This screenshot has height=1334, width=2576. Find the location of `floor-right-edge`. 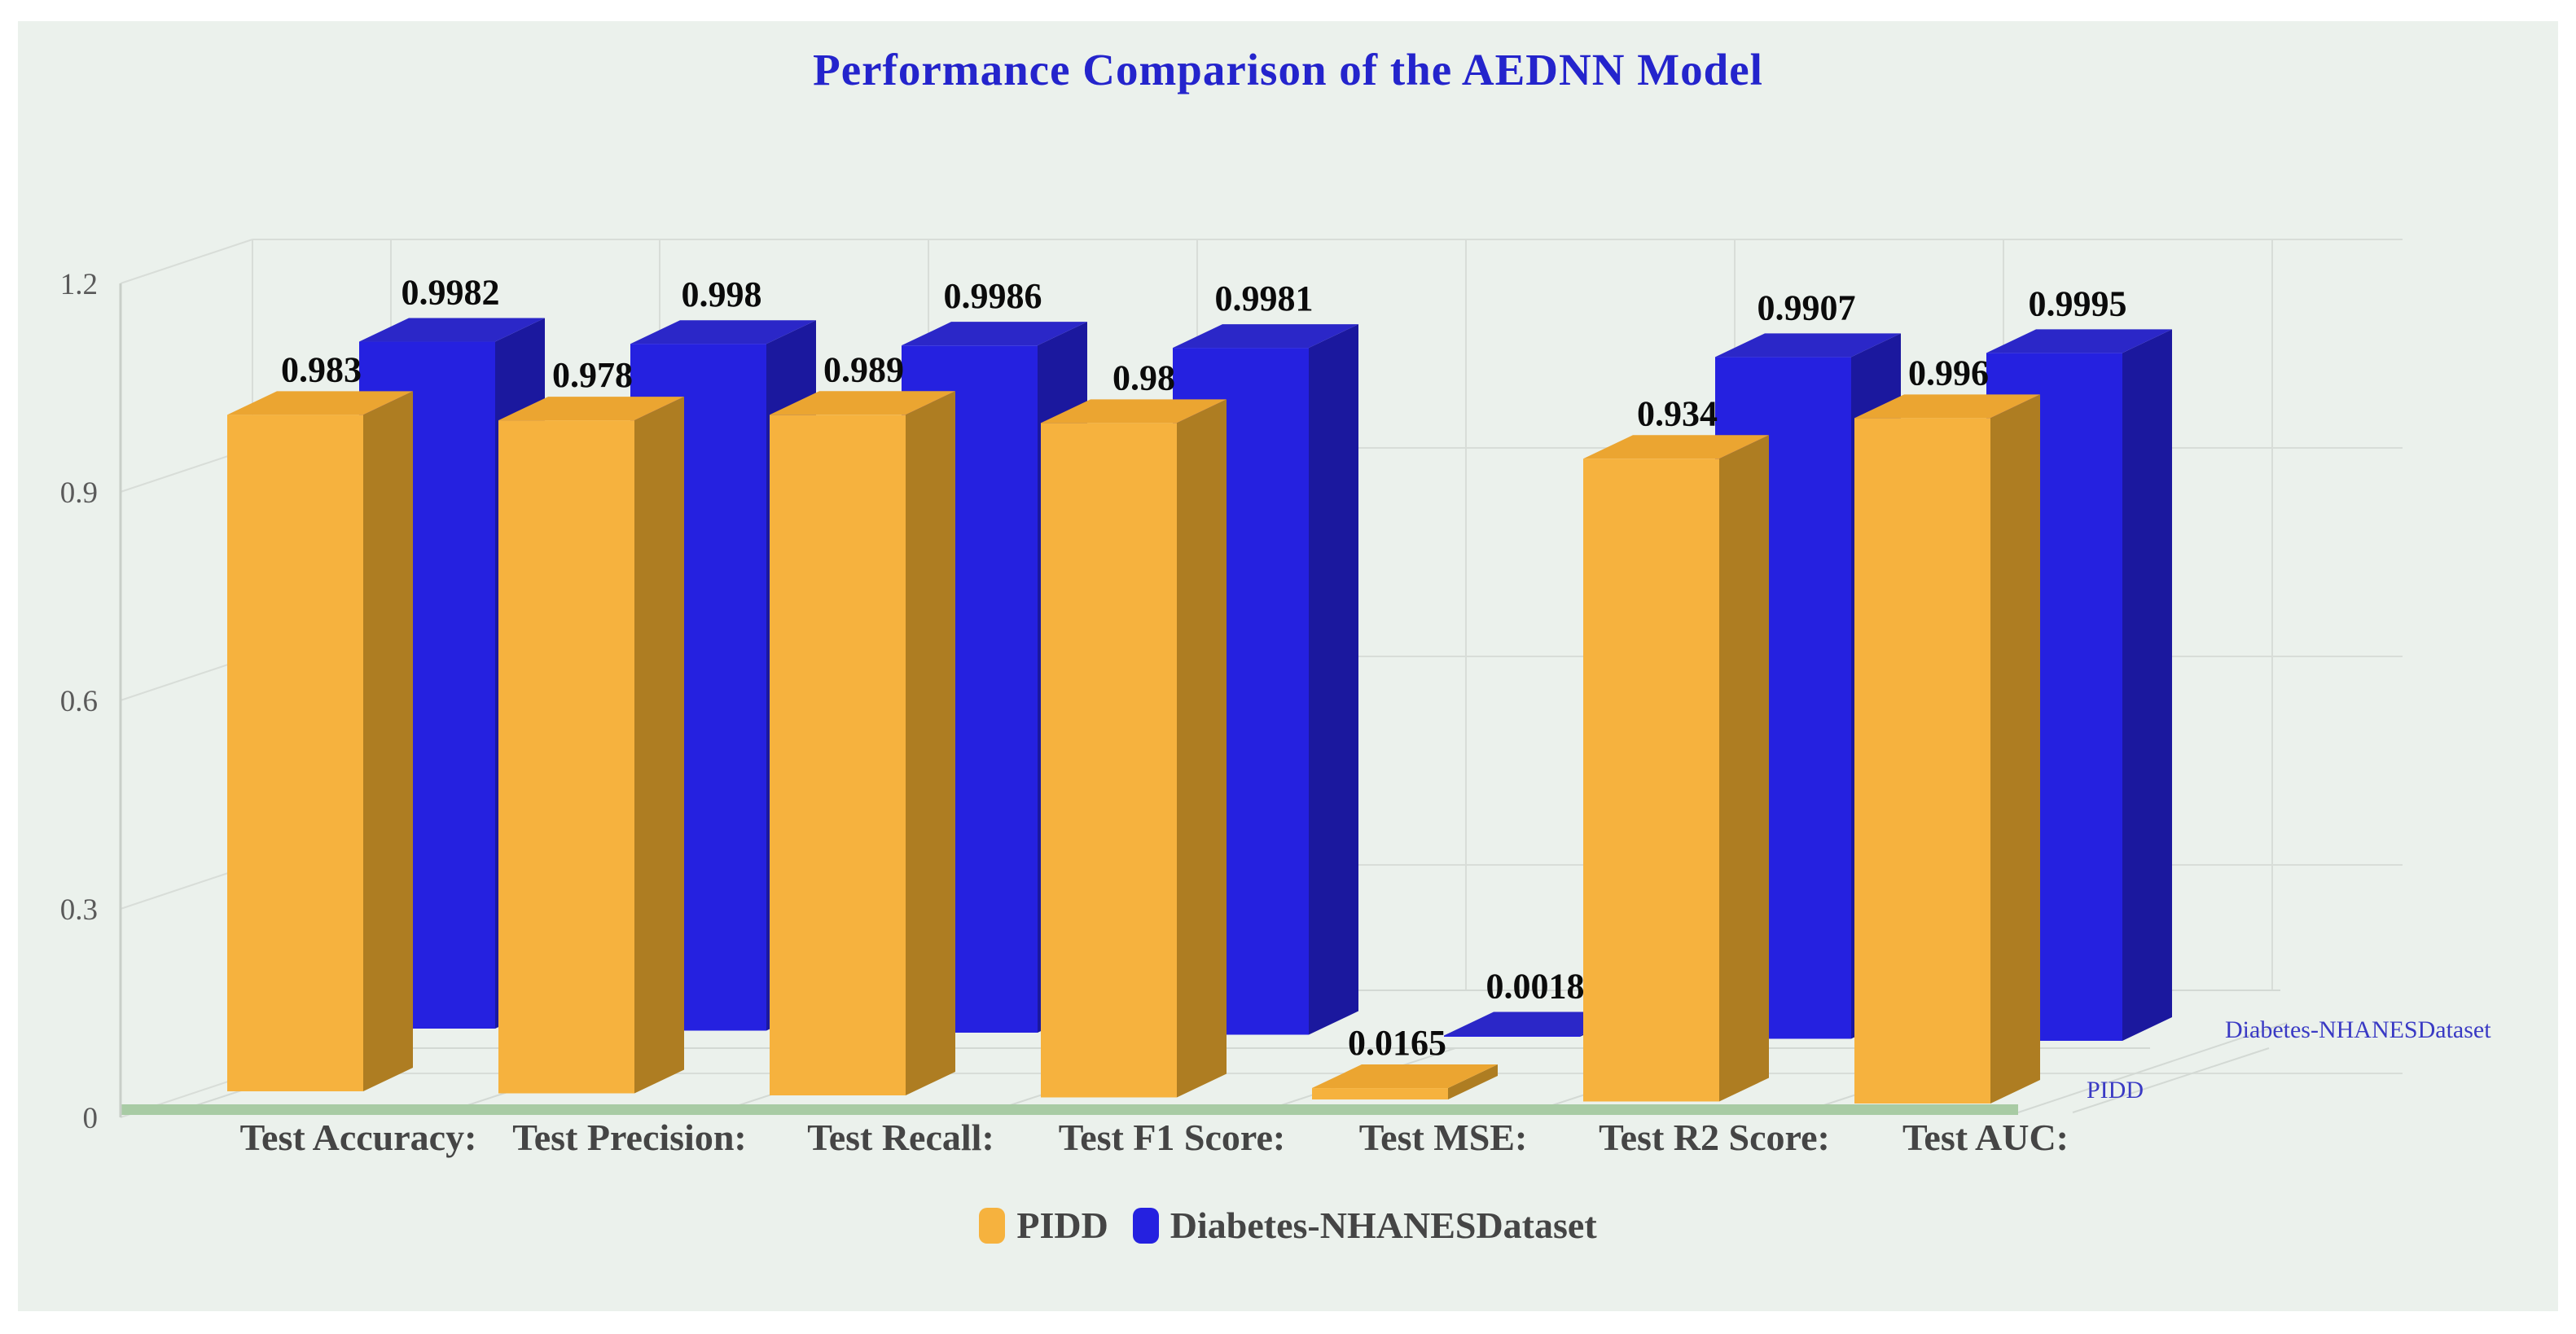

floor-right-edge is located at coordinates (2152, 1067).